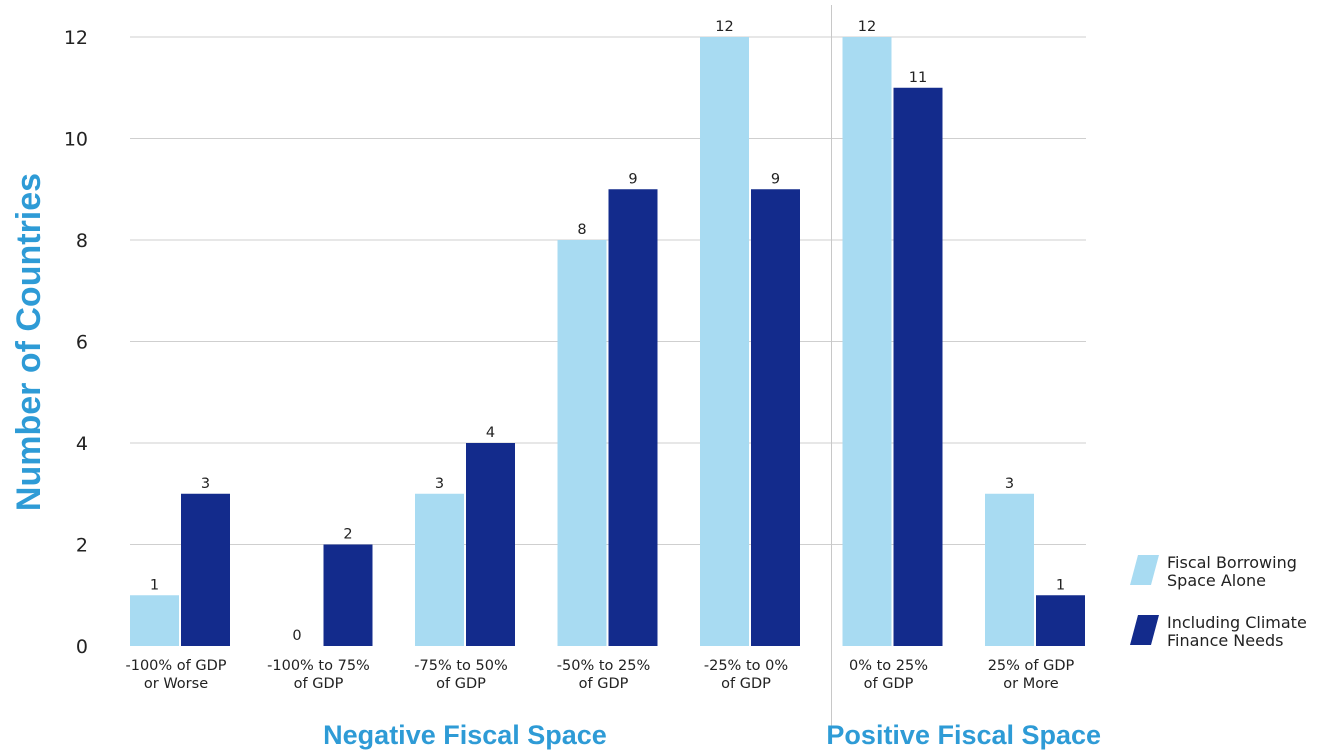 This screenshot has width=1332, height=754. I want to click on category-label-line: -100% to 75%, so click(318, 666).